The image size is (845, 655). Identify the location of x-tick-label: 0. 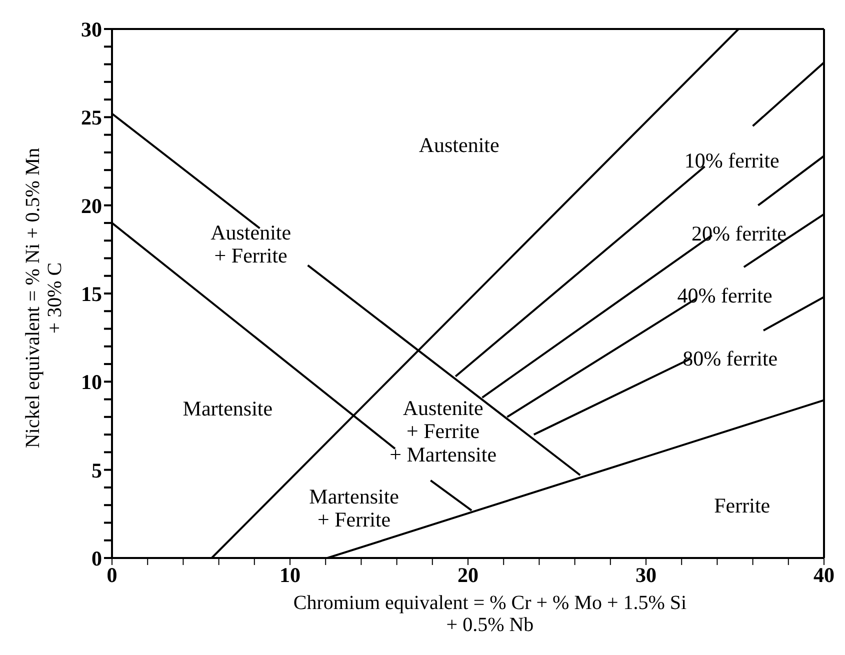
(112, 574).